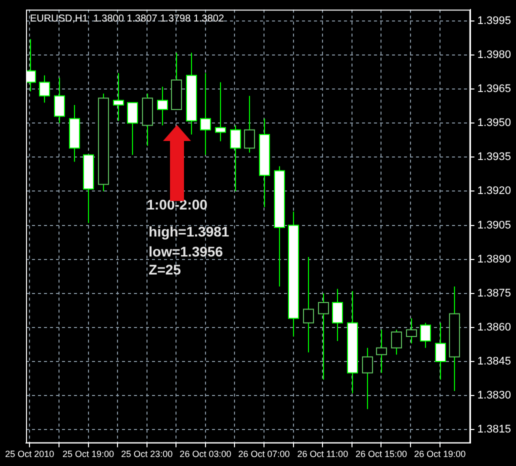 This screenshot has height=466, width=516. Describe the element at coordinates (440, 454) in the screenshot. I see `x-tick-label: 26 Oct 19:00` at that location.